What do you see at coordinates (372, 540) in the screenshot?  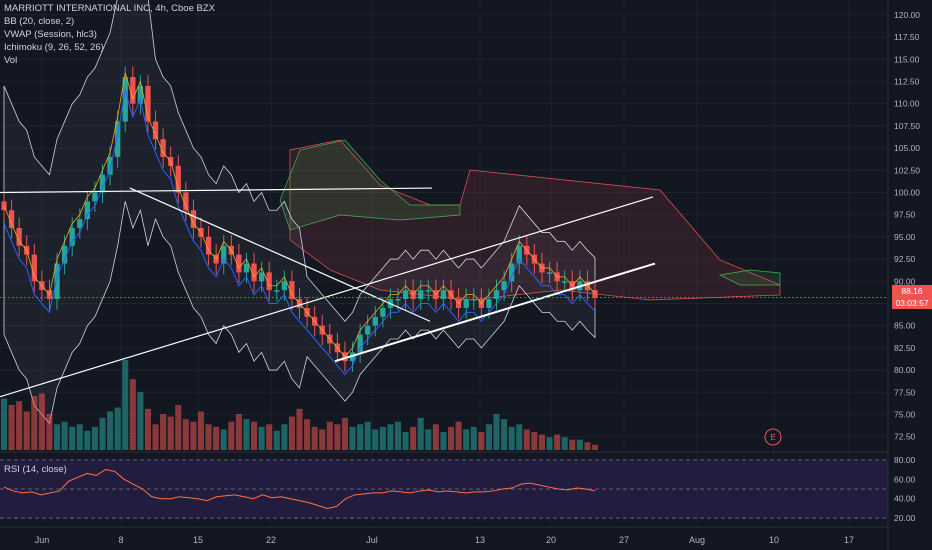 I see `time-tick-label: Jul` at bounding box center [372, 540].